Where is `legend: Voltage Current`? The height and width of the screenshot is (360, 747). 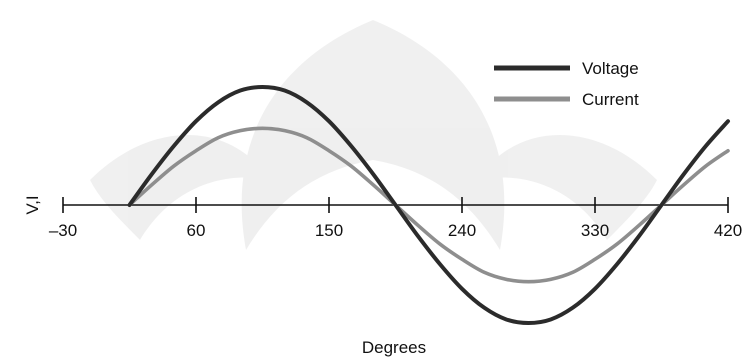
legend: Voltage Current is located at coordinates (566, 84).